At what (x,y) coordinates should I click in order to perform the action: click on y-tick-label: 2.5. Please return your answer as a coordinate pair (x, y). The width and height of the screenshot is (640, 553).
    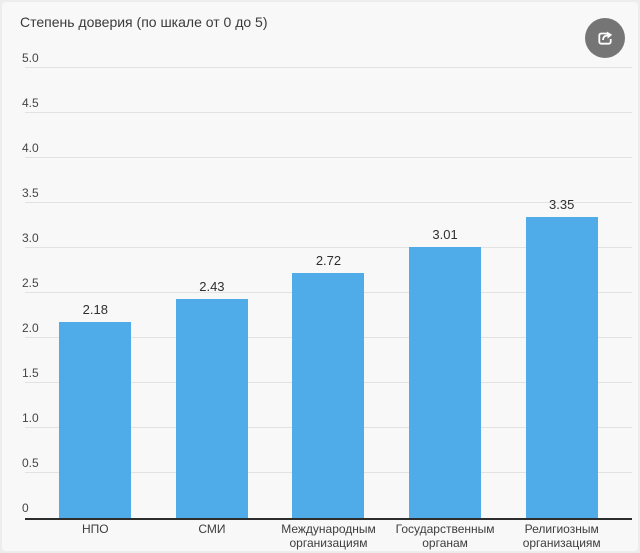
    Looking at the image, I should click on (30, 283).